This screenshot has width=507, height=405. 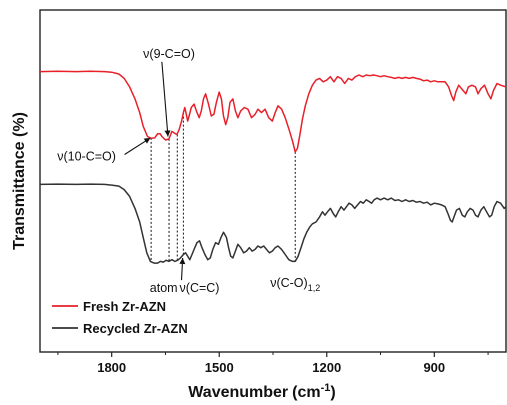 I want to click on ann-10co-label: ν(10-C=O), so click(x=86, y=156).